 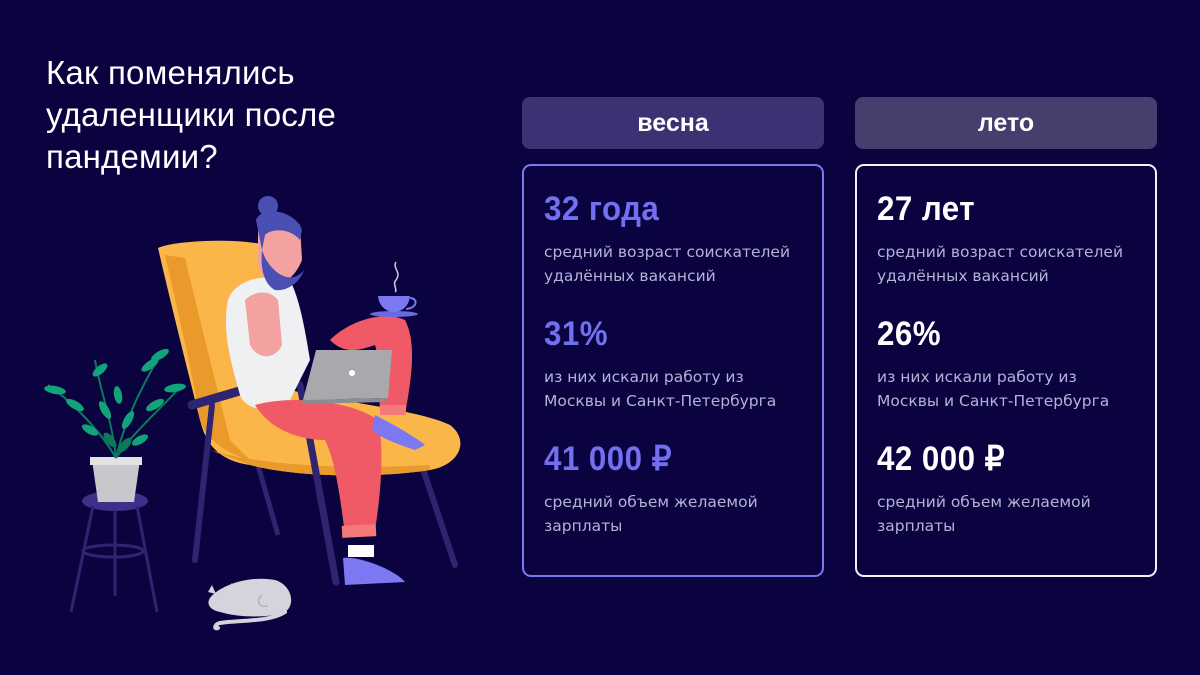 I want to click on laptop-icon, so click(x=346, y=377).